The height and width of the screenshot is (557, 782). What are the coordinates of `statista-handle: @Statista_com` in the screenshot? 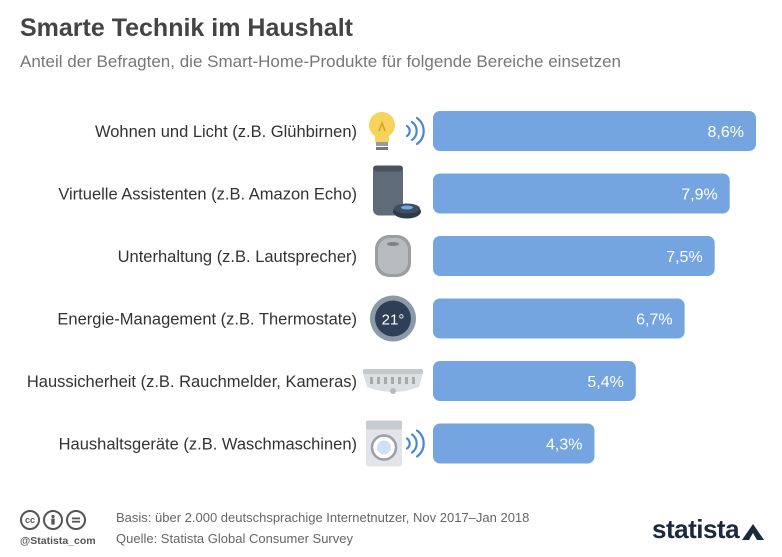 It's located at (58, 541).